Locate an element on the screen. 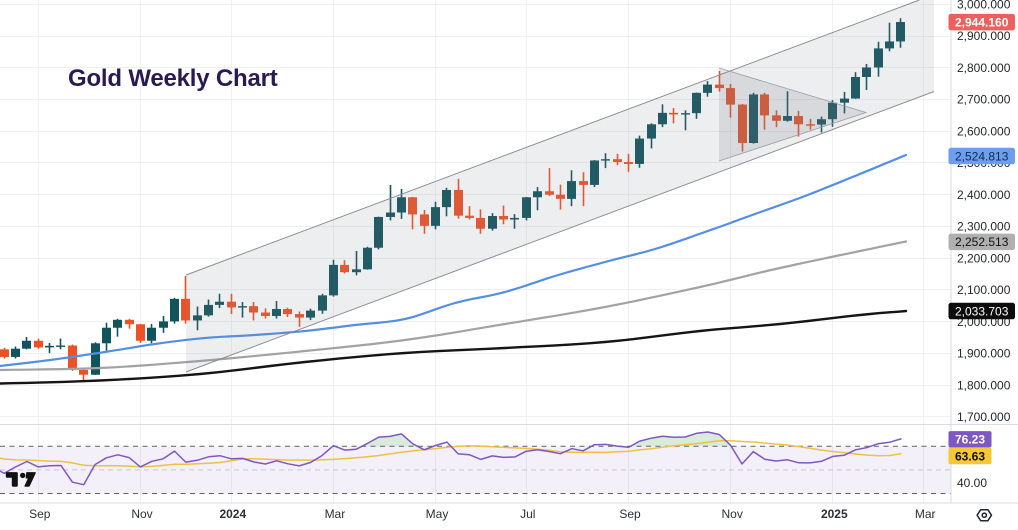 The width and height of the screenshot is (1018, 530). svg-text: 2024 is located at coordinates (232, 514).